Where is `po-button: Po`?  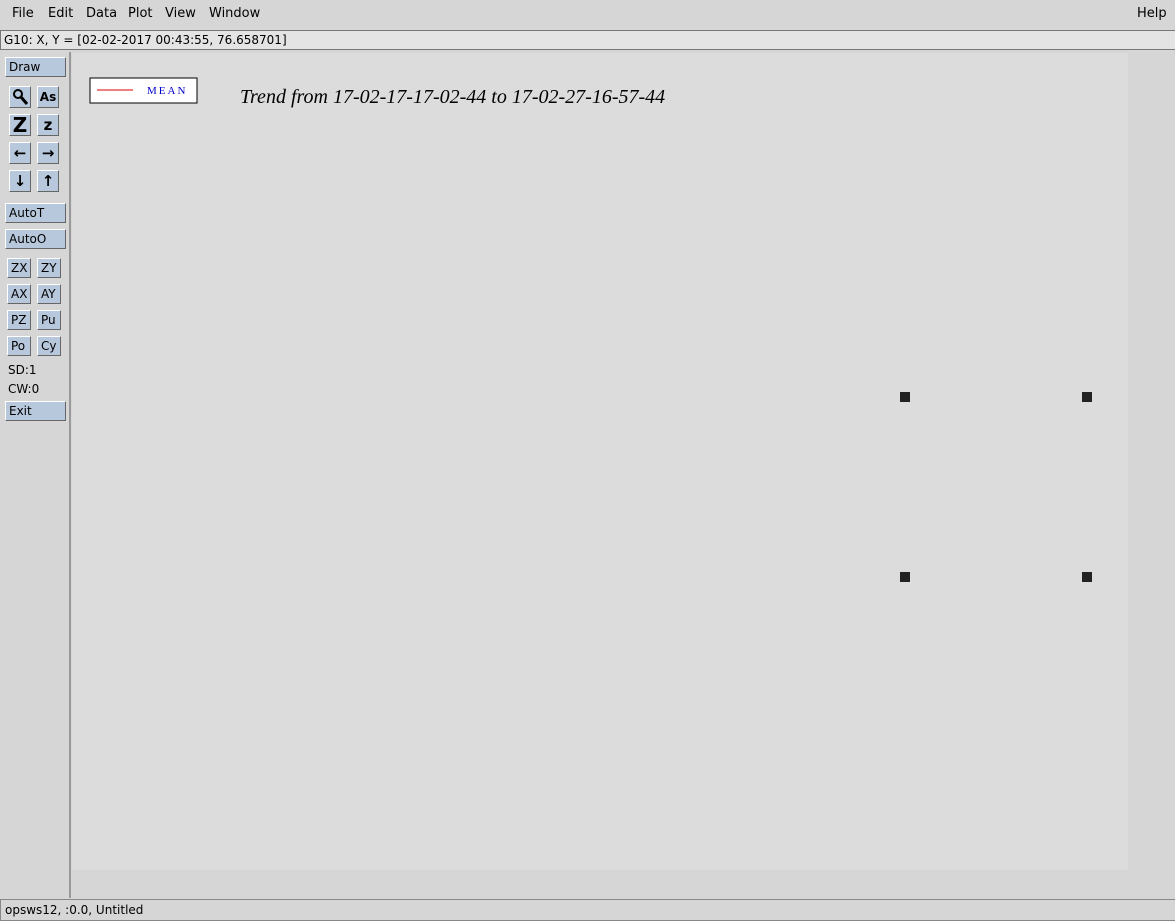 po-button: Po is located at coordinates (19, 346).